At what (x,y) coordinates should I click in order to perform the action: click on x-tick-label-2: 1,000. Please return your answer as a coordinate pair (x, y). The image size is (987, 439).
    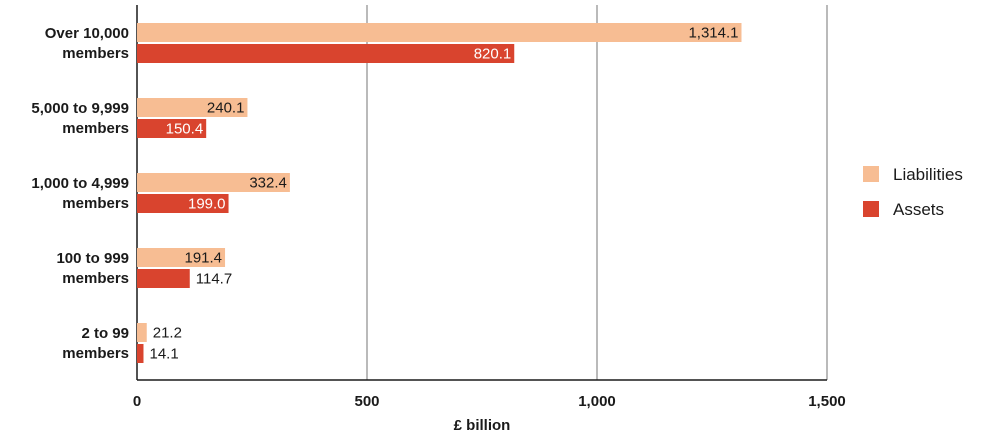
    Looking at the image, I should click on (597, 401).